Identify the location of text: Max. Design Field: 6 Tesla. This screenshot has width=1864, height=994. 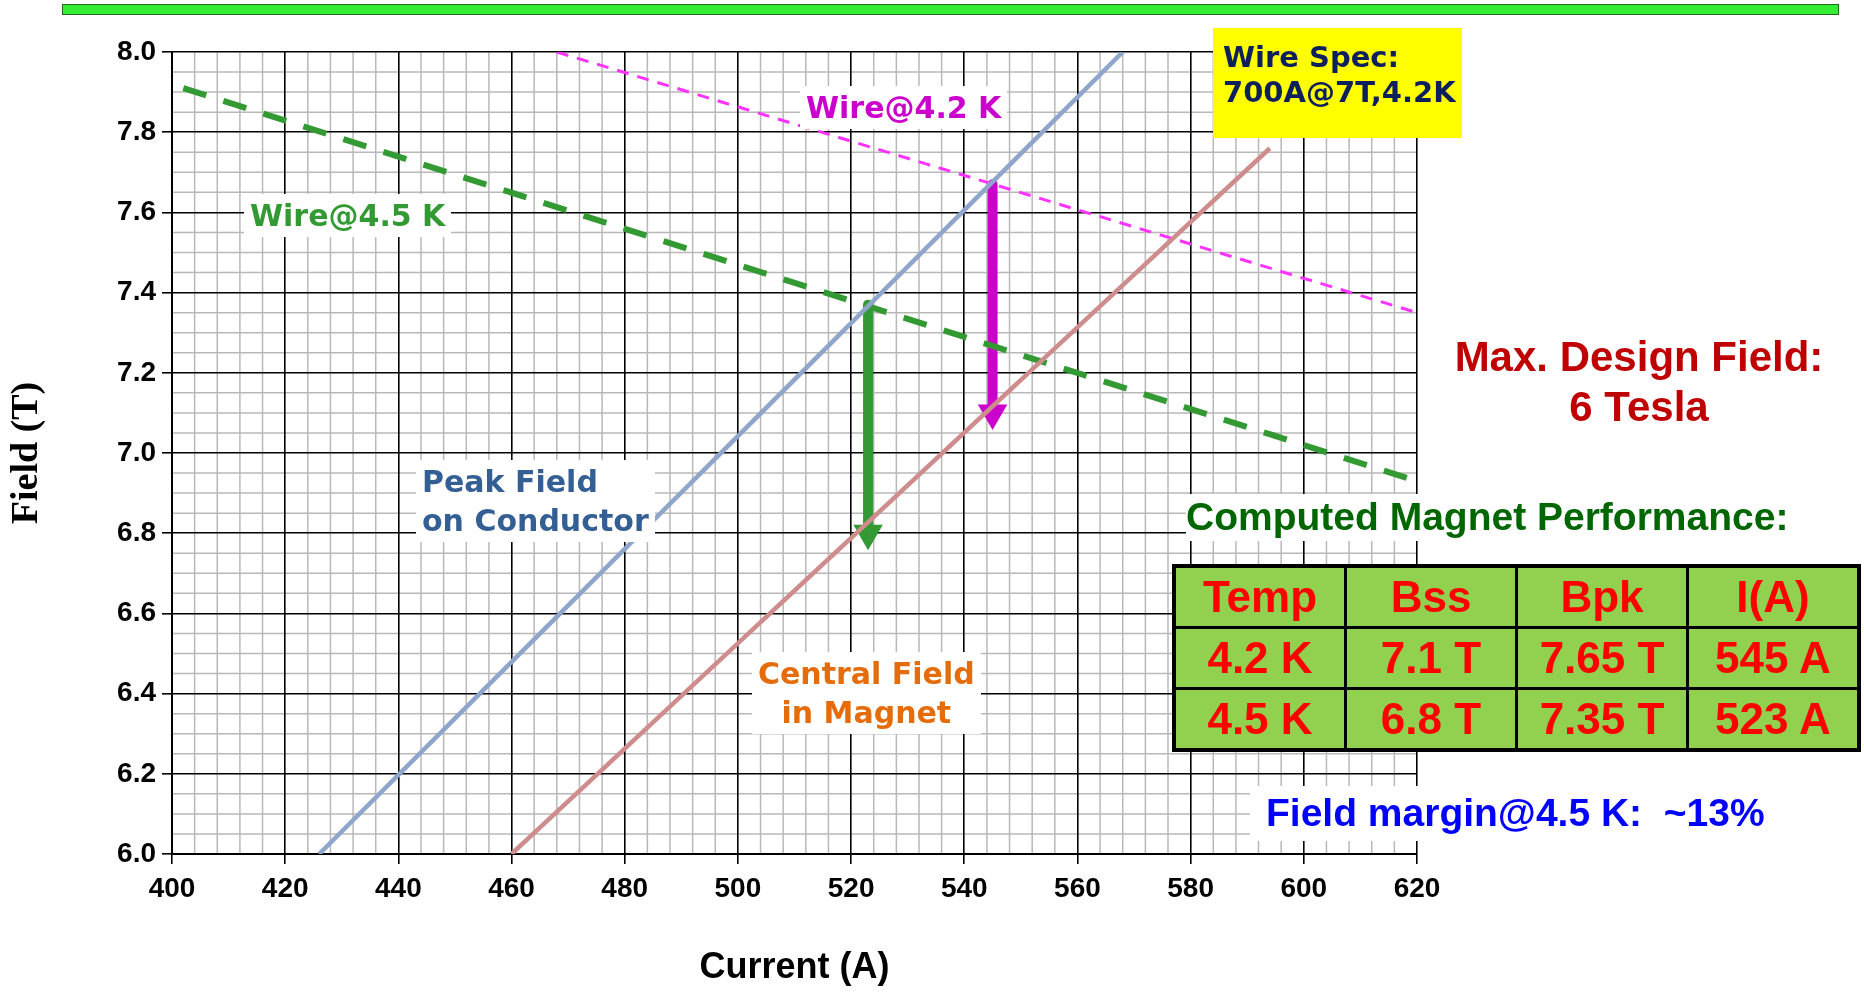
(1639, 382).